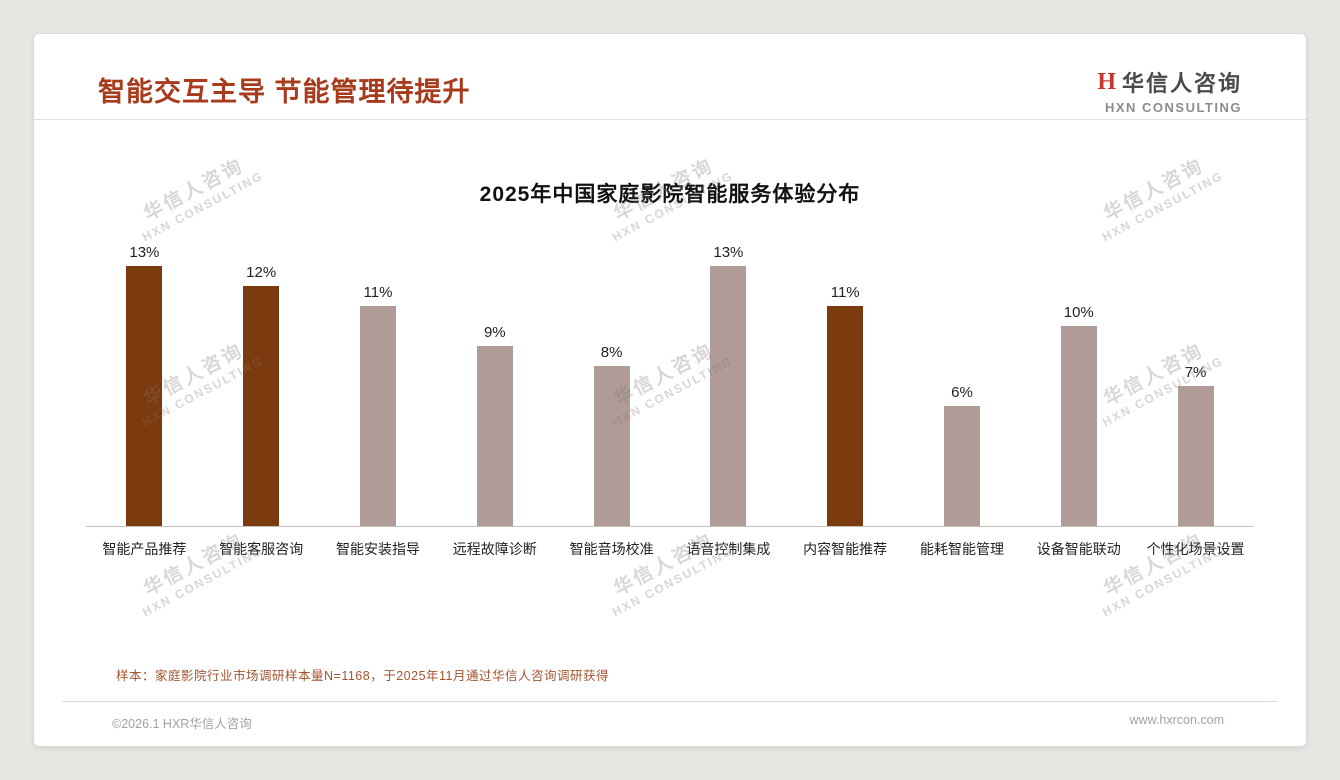 This screenshot has height=780, width=1340. I want to click on bar-value-label: 6%, so click(962, 392).